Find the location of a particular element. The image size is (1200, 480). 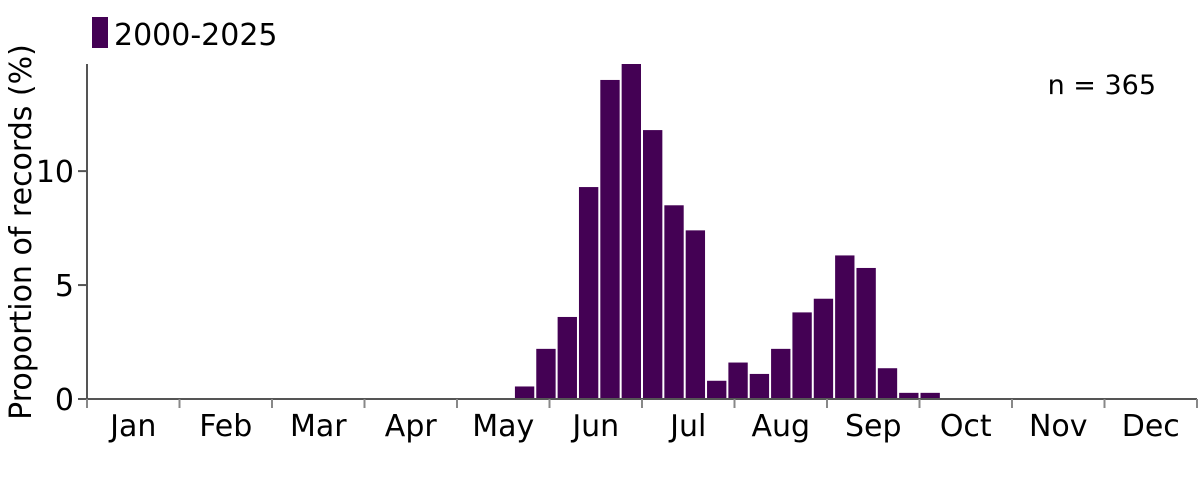

y-tick-label: 5 is located at coordinates (64, 286).